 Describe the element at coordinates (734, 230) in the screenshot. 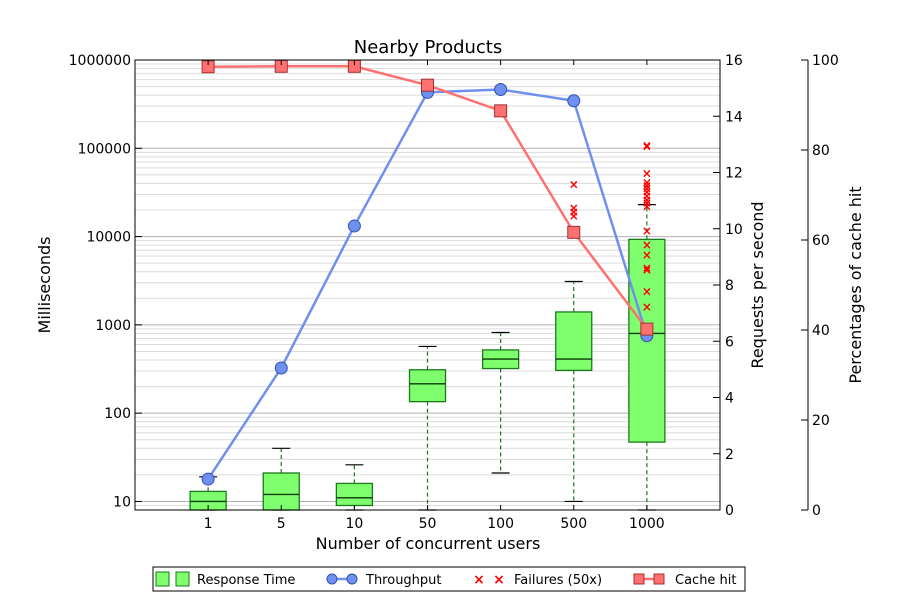

I see `y-right1-tick-label: 10` at that location.